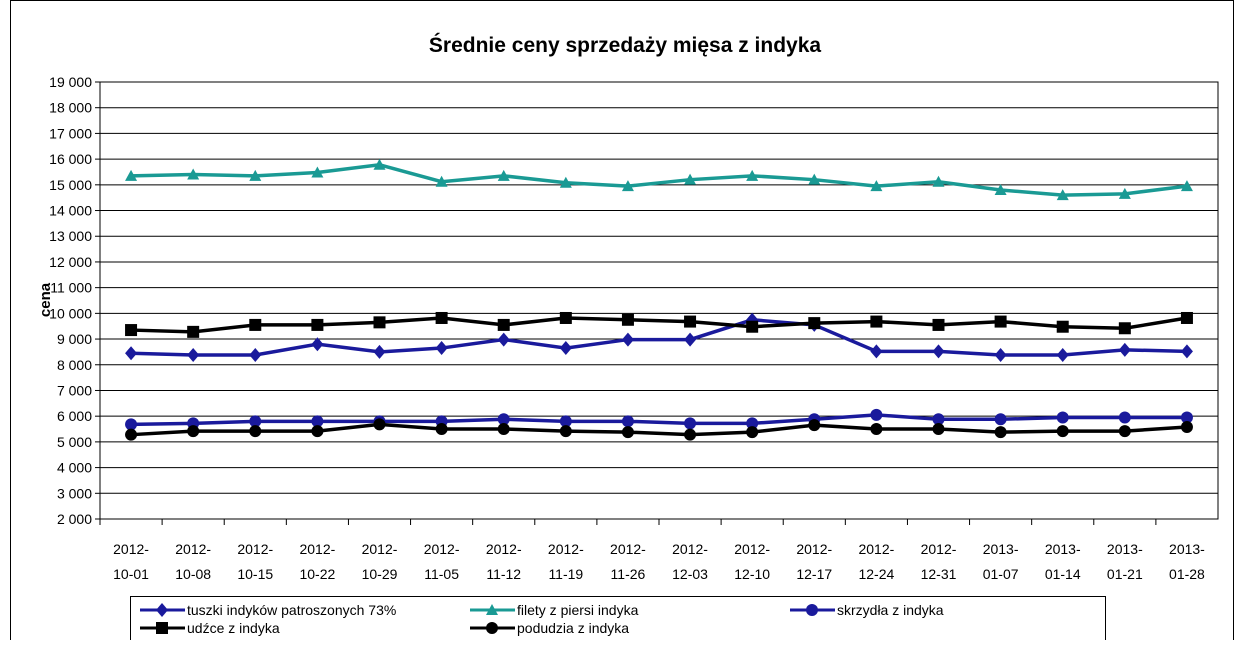 The image size is (1234, 645). What do you see at coordinates (291, 610) in the screenshot?
I see `legend-label: tuszki indyków patroszonych 73%` at bounding box center [291, 610].